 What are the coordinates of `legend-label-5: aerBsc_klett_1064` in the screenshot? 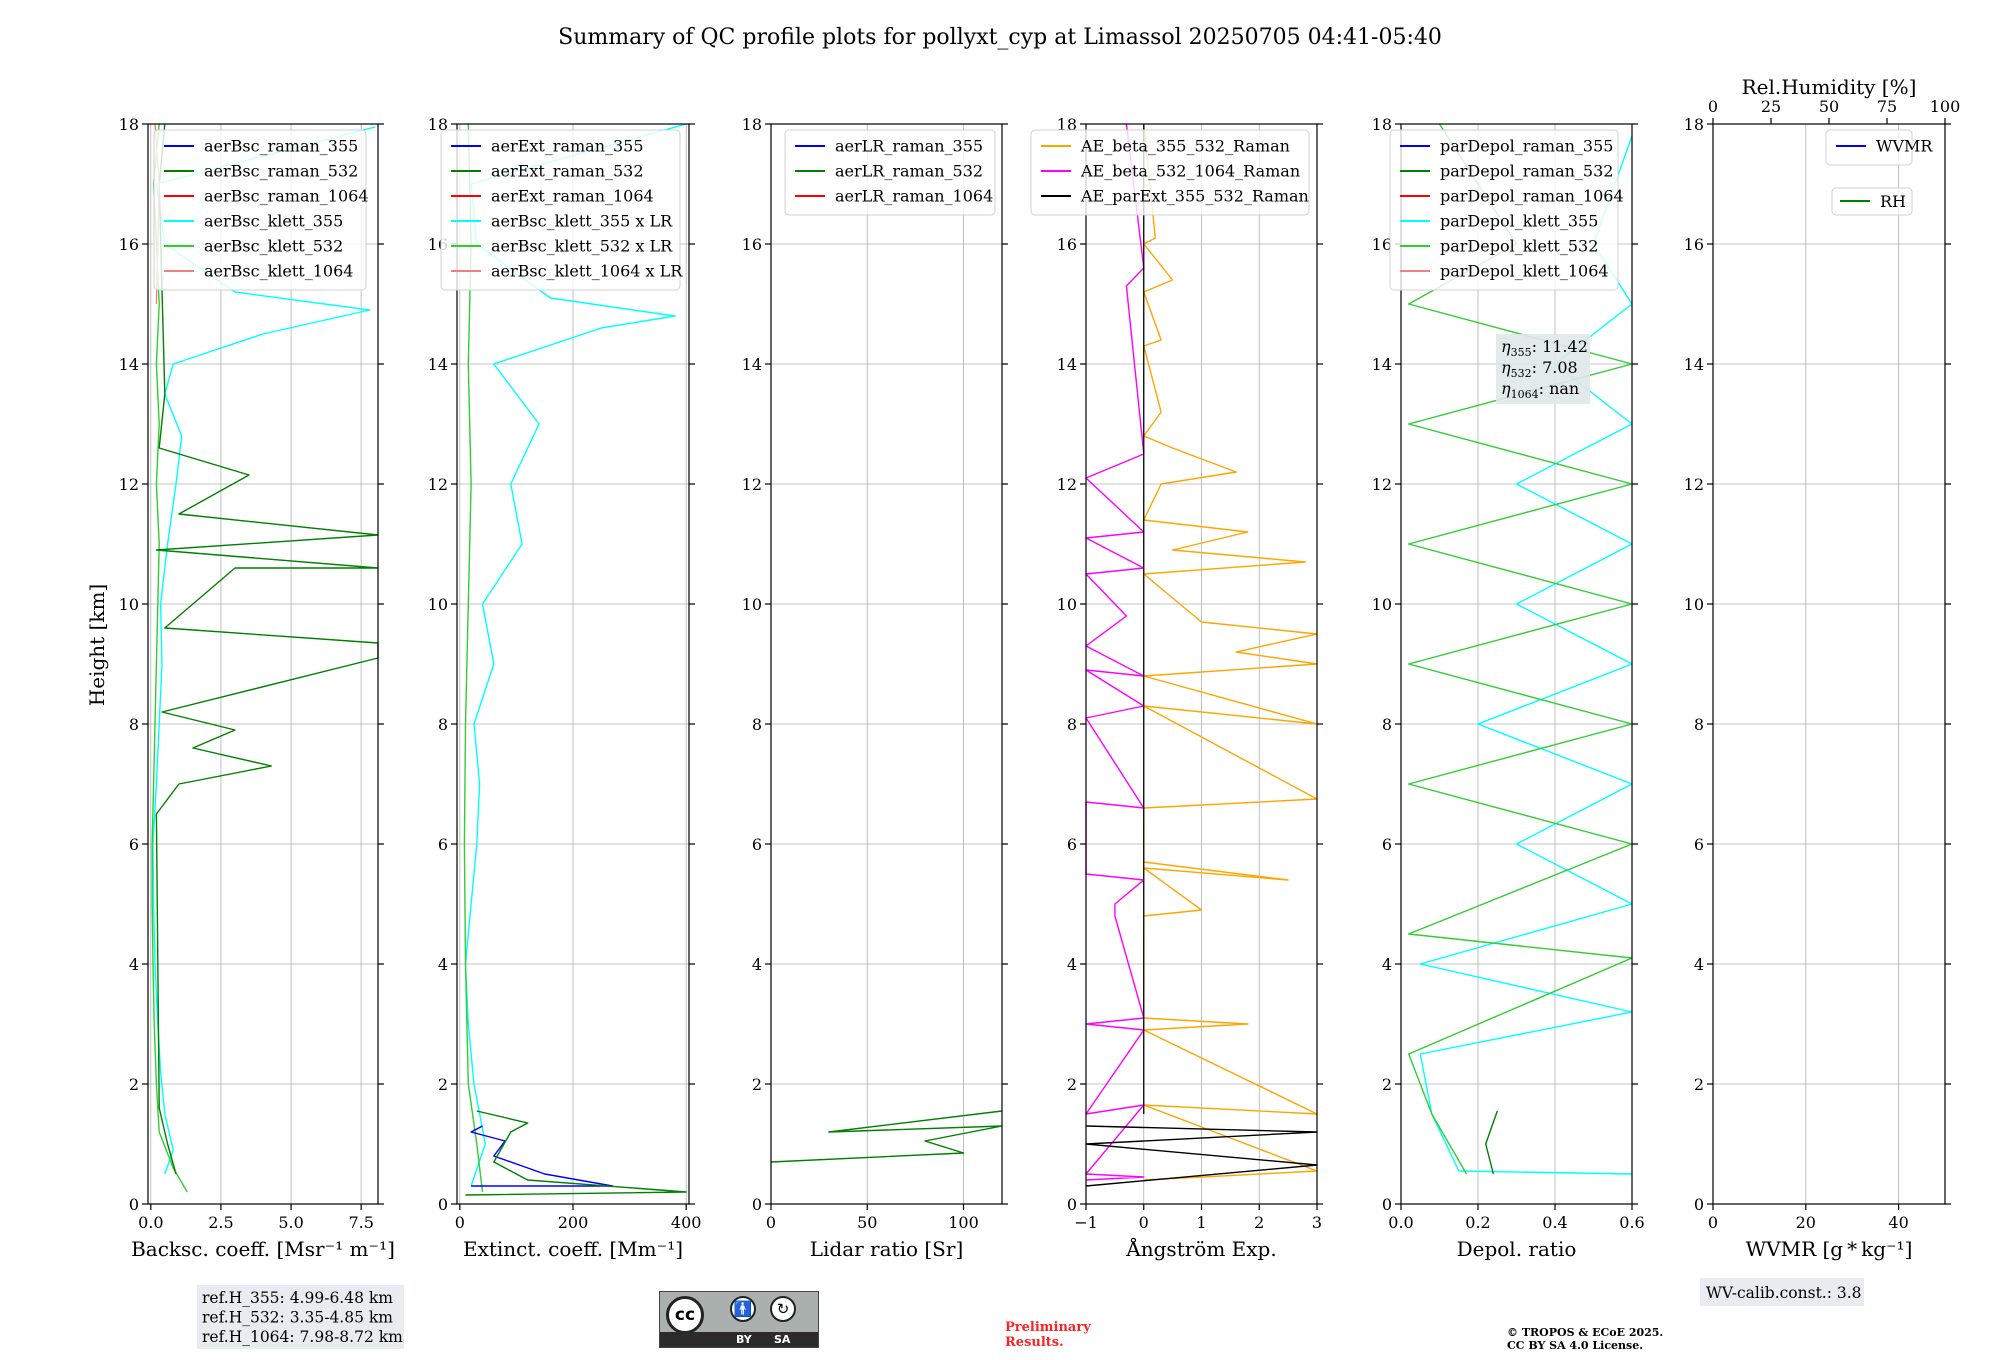 It's located at (278, 271).